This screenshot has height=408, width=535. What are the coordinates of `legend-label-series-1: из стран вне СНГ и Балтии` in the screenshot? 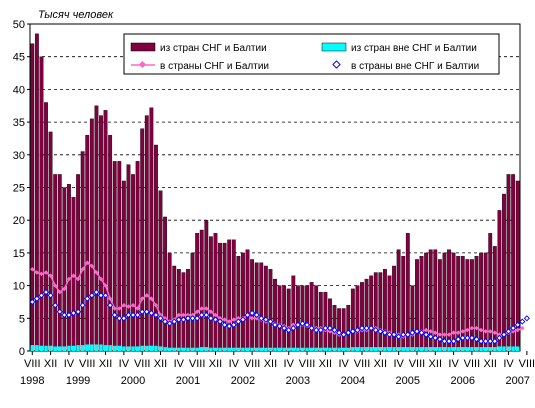 It's located at (414, 48).